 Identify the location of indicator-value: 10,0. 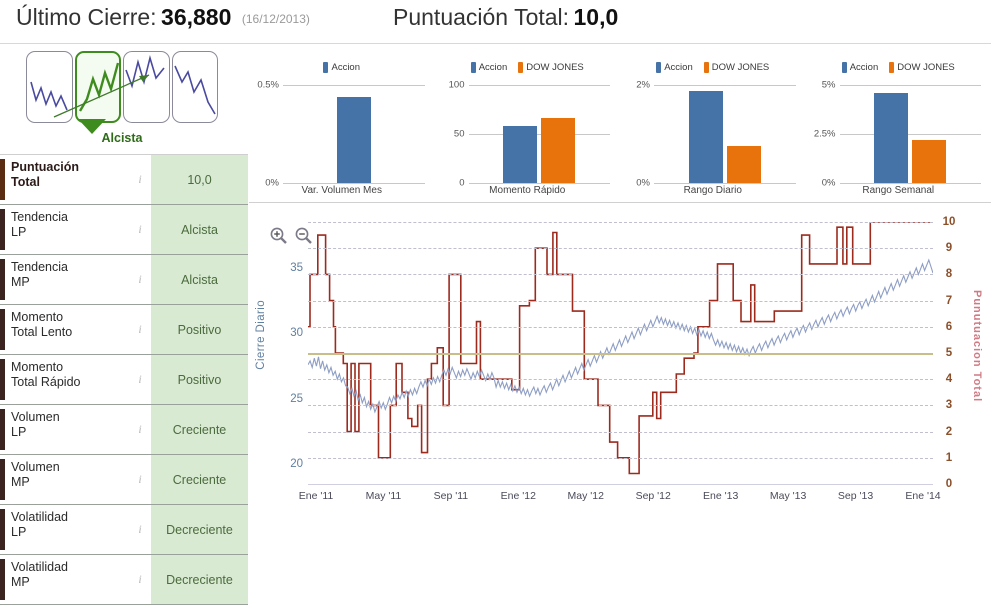
(199, 179).